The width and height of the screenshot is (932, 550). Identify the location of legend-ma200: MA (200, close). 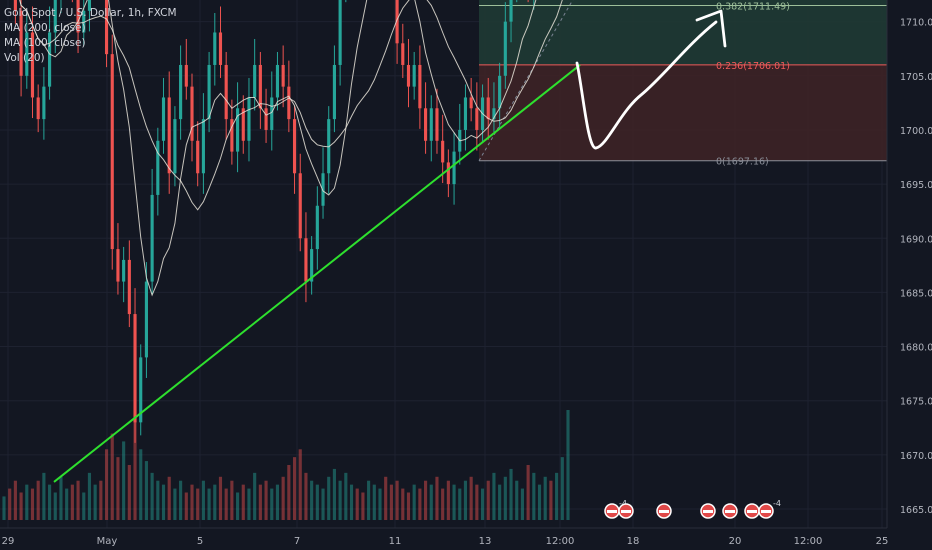
(45, 28).